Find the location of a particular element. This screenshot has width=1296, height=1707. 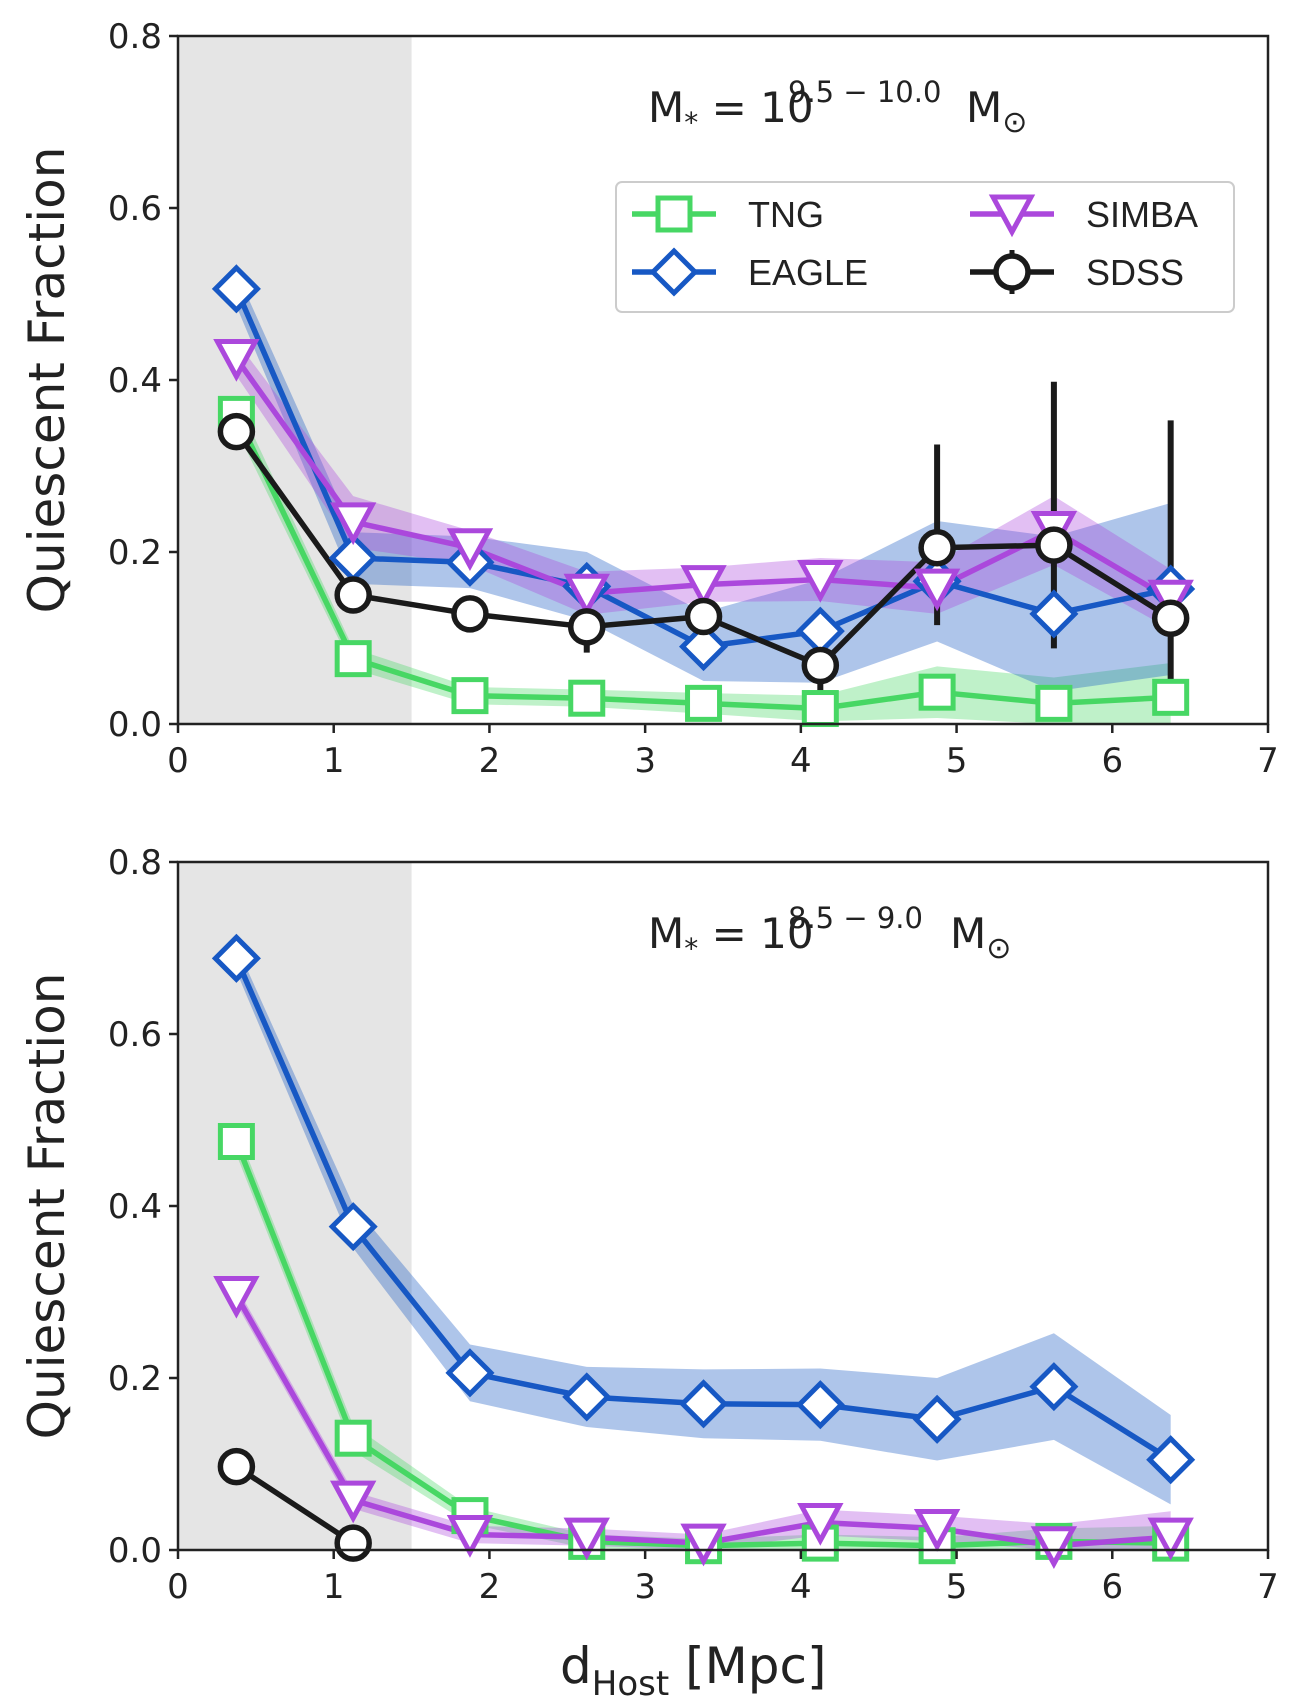

mass-bin-label: M* = 10 is located at coordinates (731, 111).